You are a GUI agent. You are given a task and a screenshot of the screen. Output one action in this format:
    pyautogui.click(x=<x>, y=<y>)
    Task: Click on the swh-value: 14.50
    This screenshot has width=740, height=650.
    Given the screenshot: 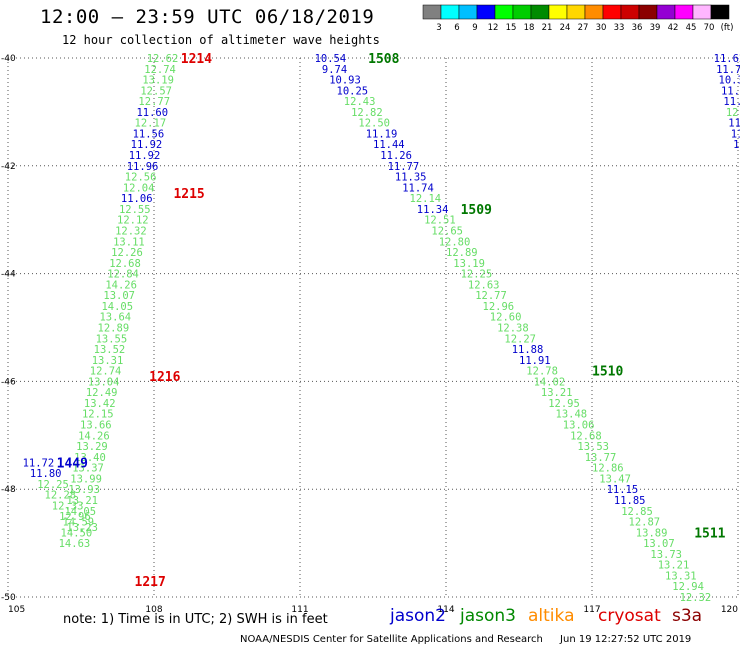 What is the action you would take?
    pyautogui.click(x=77, y=533)
    